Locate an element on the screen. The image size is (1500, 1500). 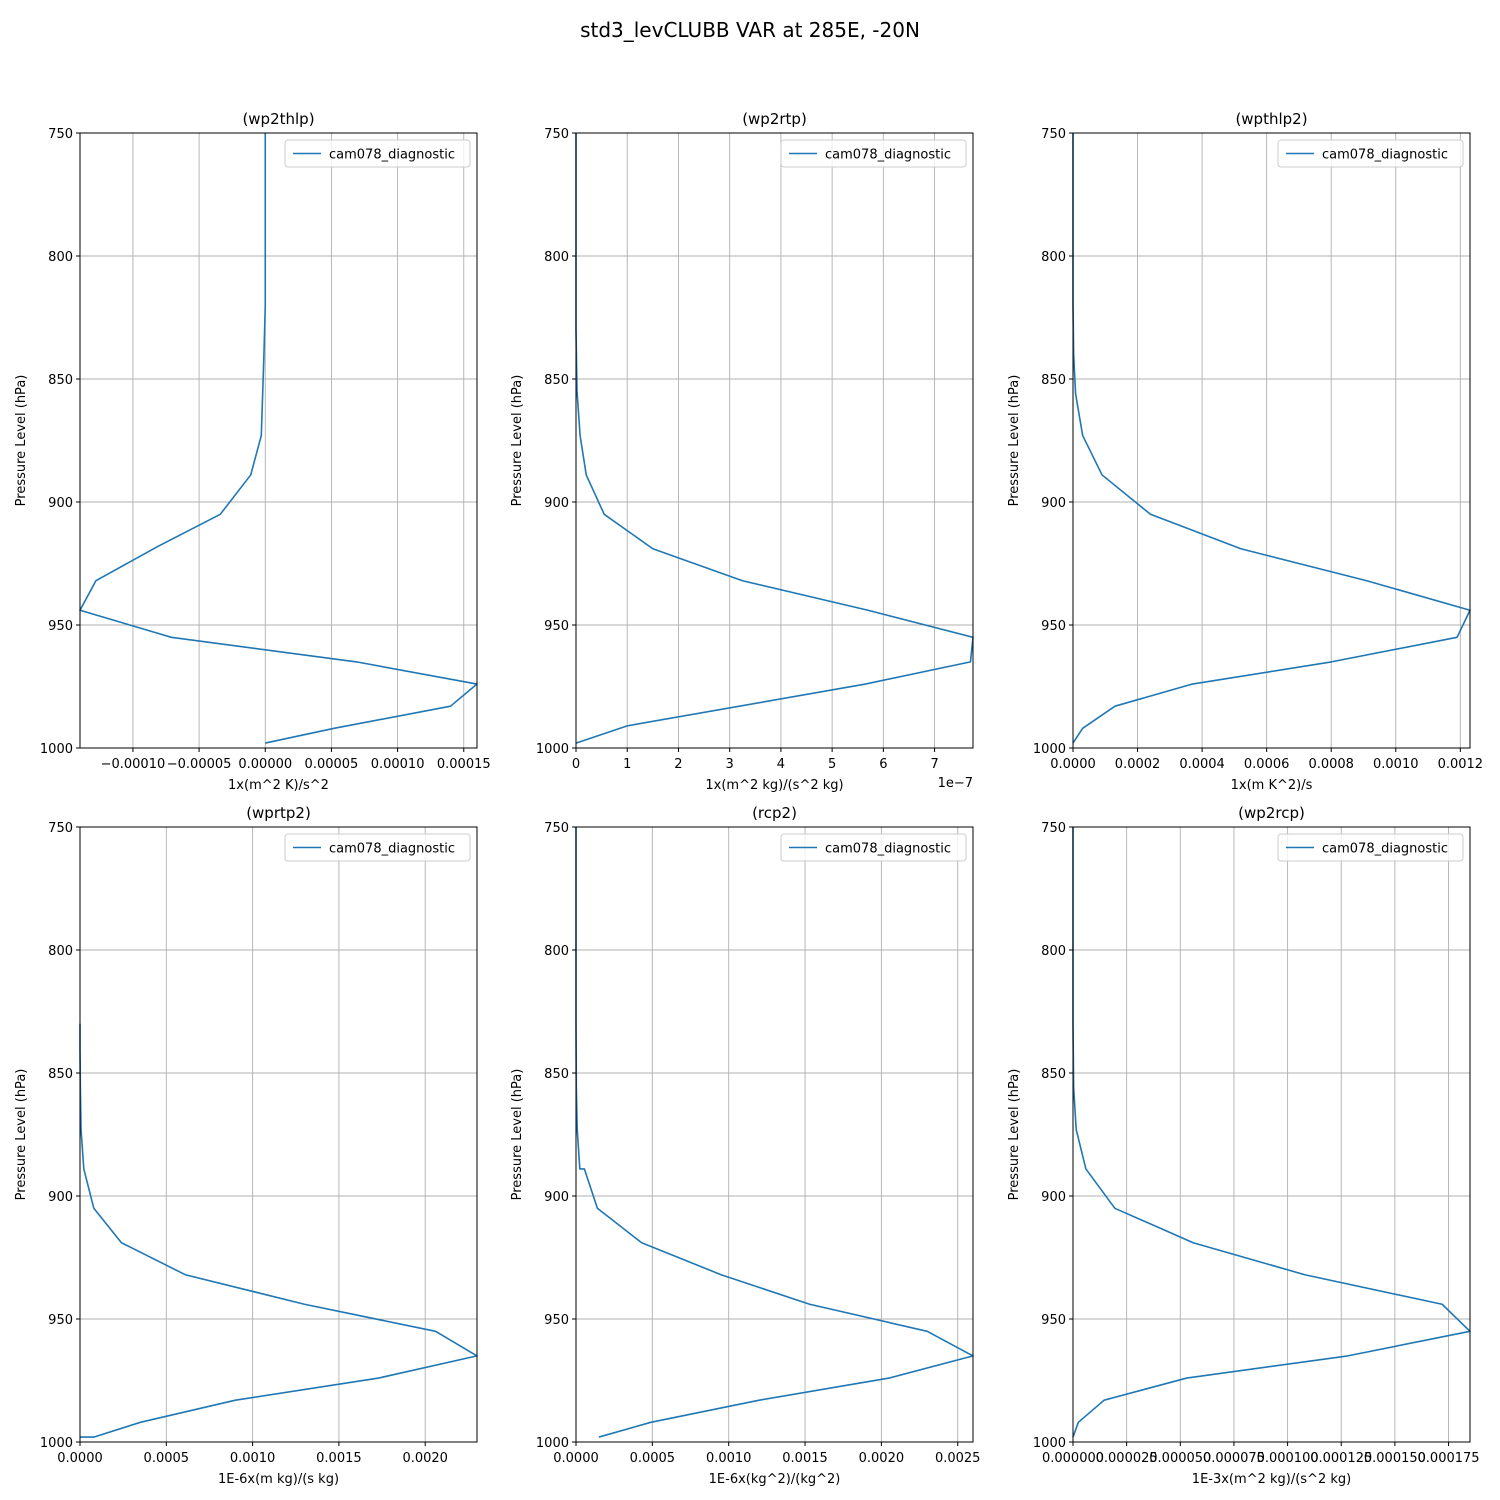
x-tick-label: 0.000150 is located at coordinates (1395, 1458).